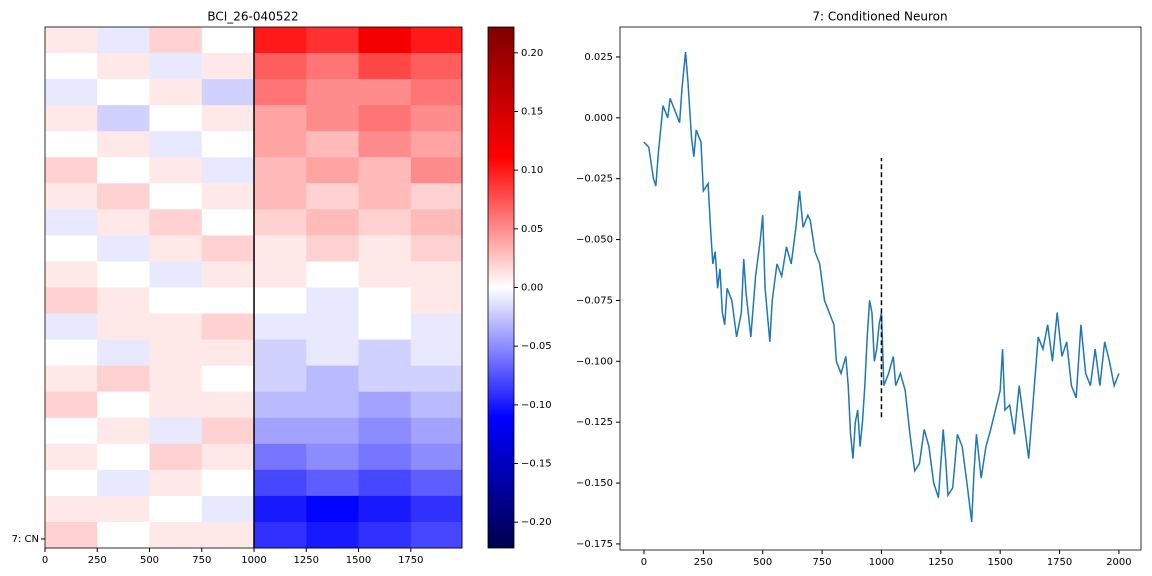 Image resolution: width=1152 pixels, height=576 pixels. What do you see at coordinates (703, 562) in the screenshot?
I see `x-tick-label: 250` at bounding box center [703, 562].